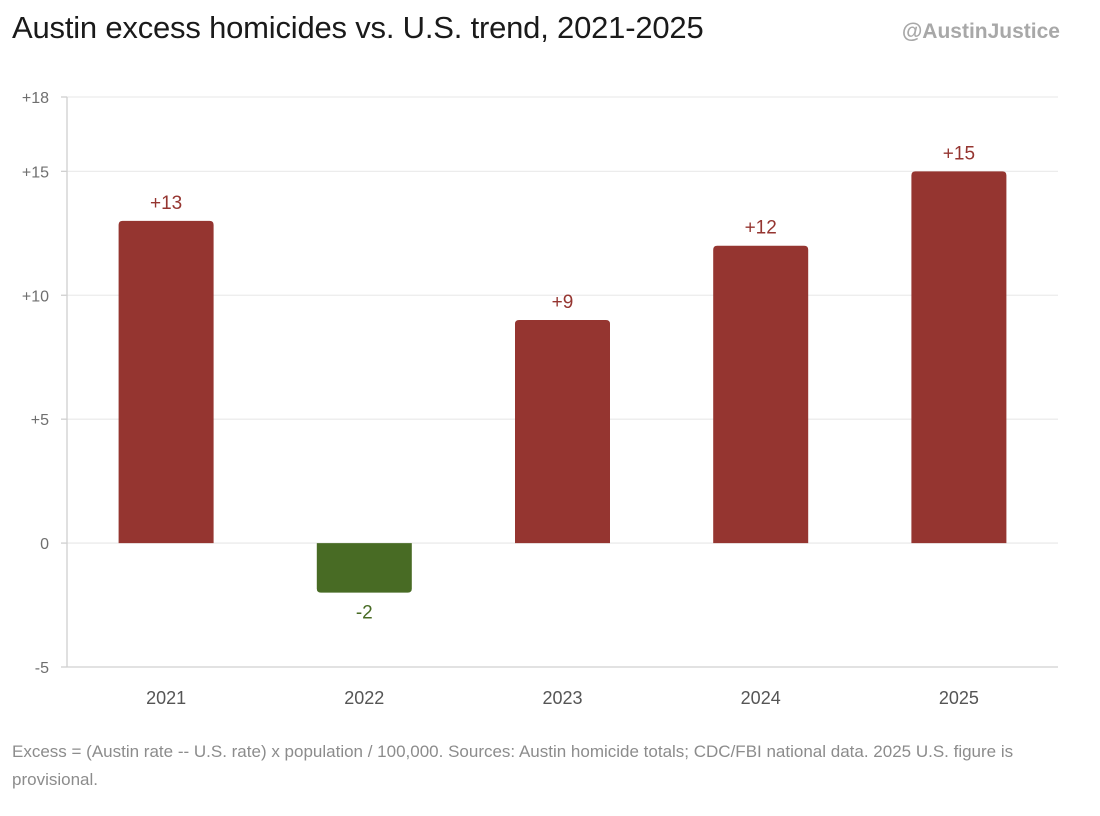 The image size is (1100, 816). What do you see at coordinates (980, 31) in the screenshot?
I see `source-handle: @AustinJustice` at bounding box center [980, 31].